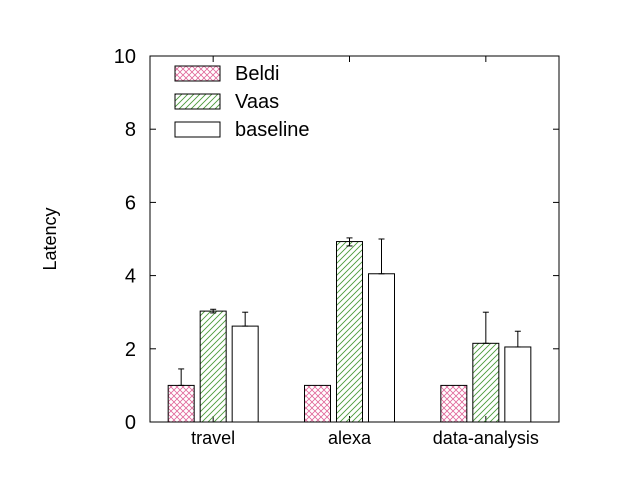 This screenshot has width=640, height=480. Describe the element at coordinates (50, 238) in the screenshot. I see `y-axis-label: Latency` at that location.